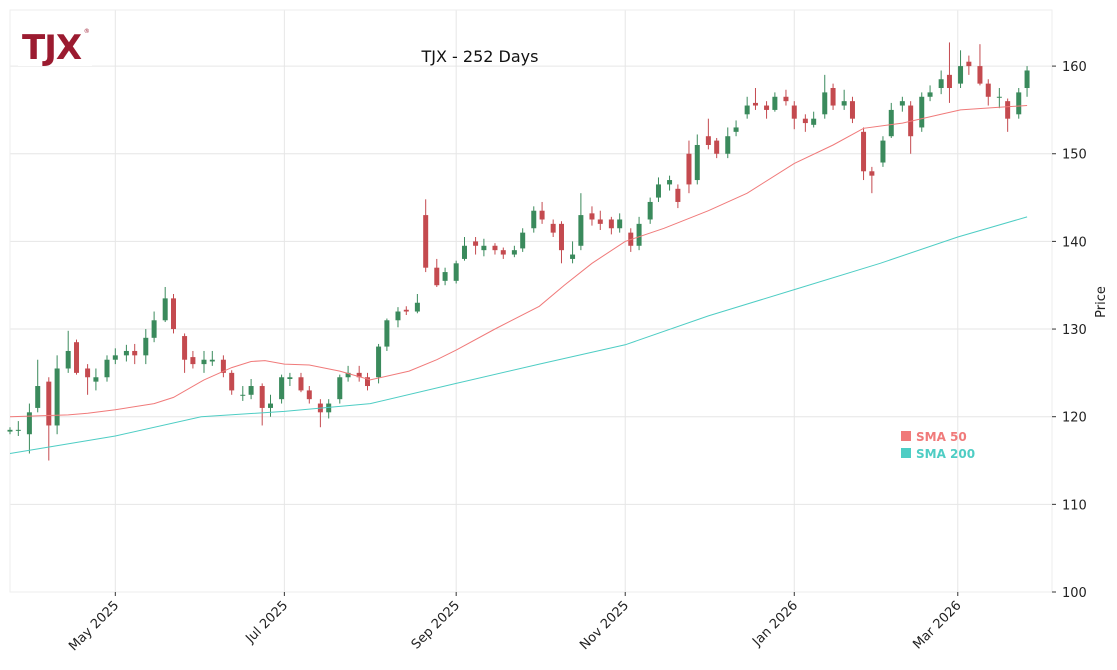 The width and height of the screenshot is (1117, 670). I want to click on x-tick-label: Nov 2025, so click(604, 625).